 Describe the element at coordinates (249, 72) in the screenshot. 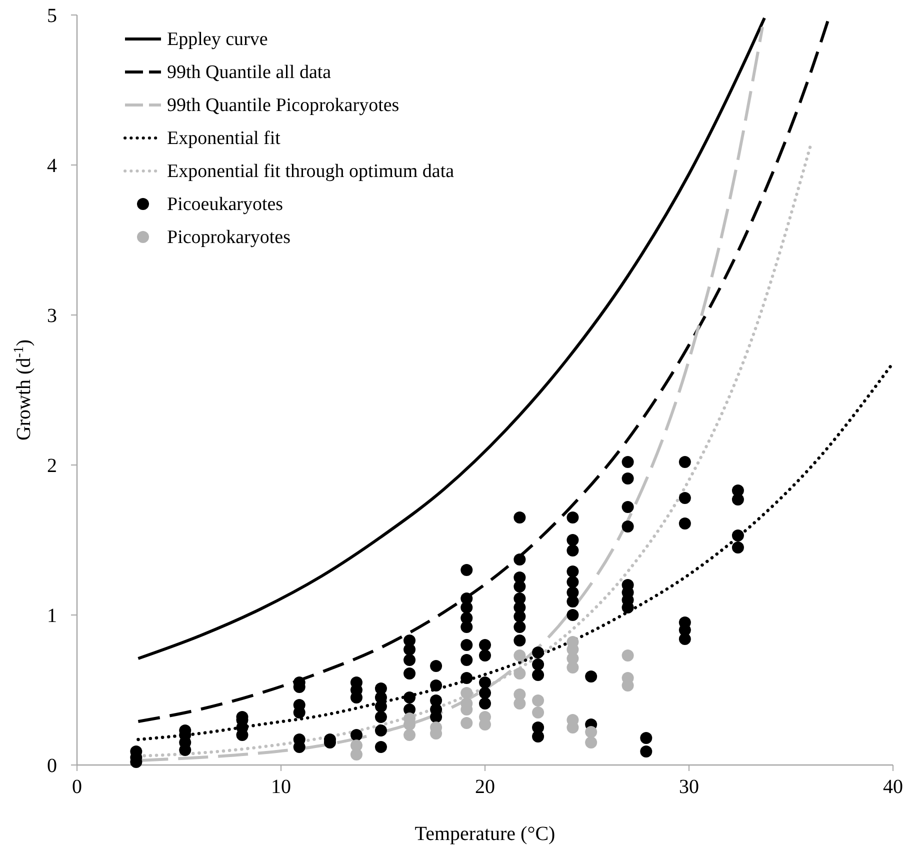

I see `legend-label: 99th Quantile all data` at that location.